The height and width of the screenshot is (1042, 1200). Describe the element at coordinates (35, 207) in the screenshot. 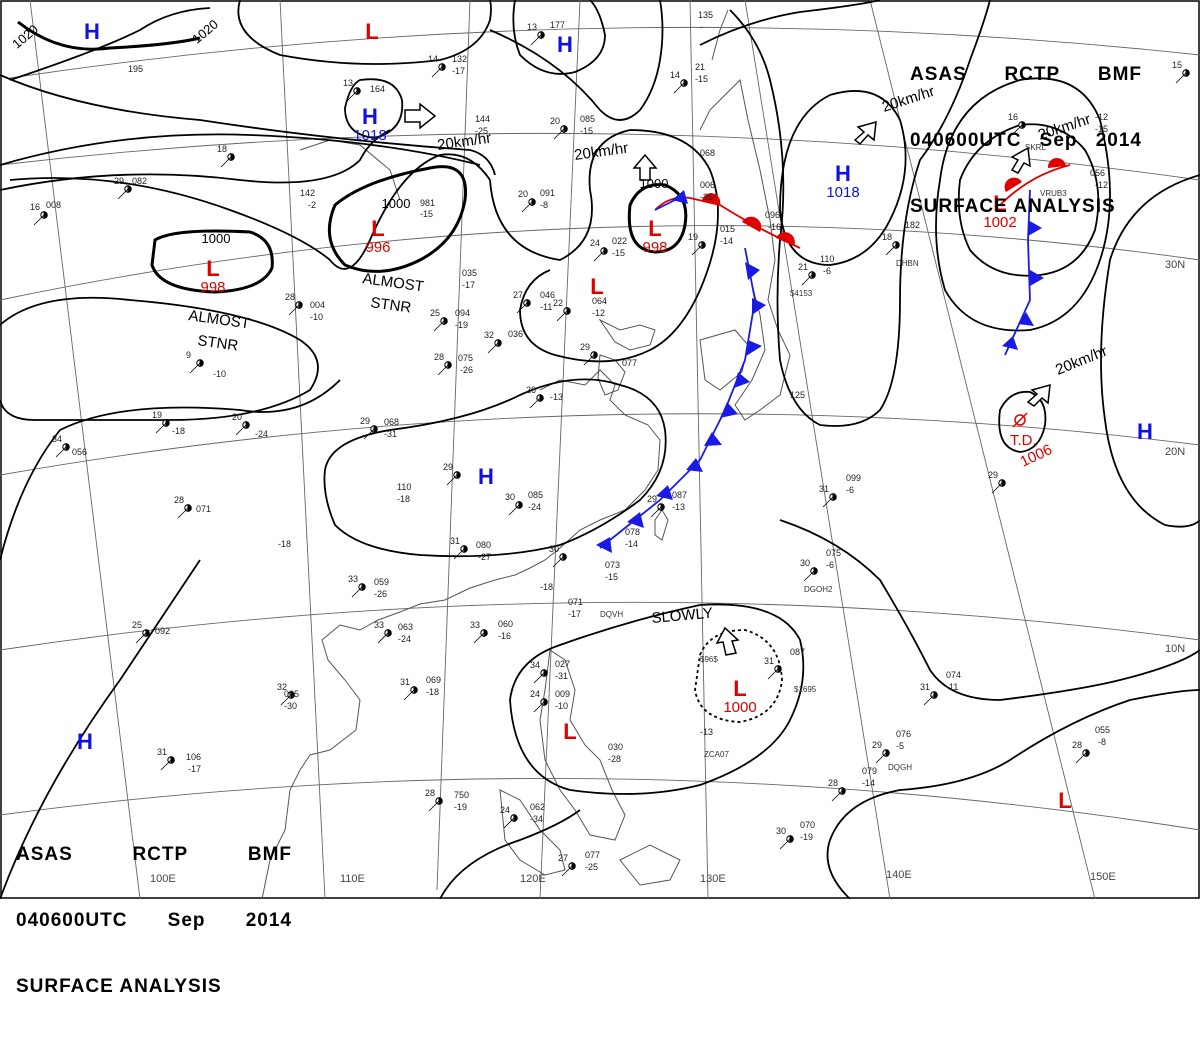

I see `station-temperature-text: 16` at that location.